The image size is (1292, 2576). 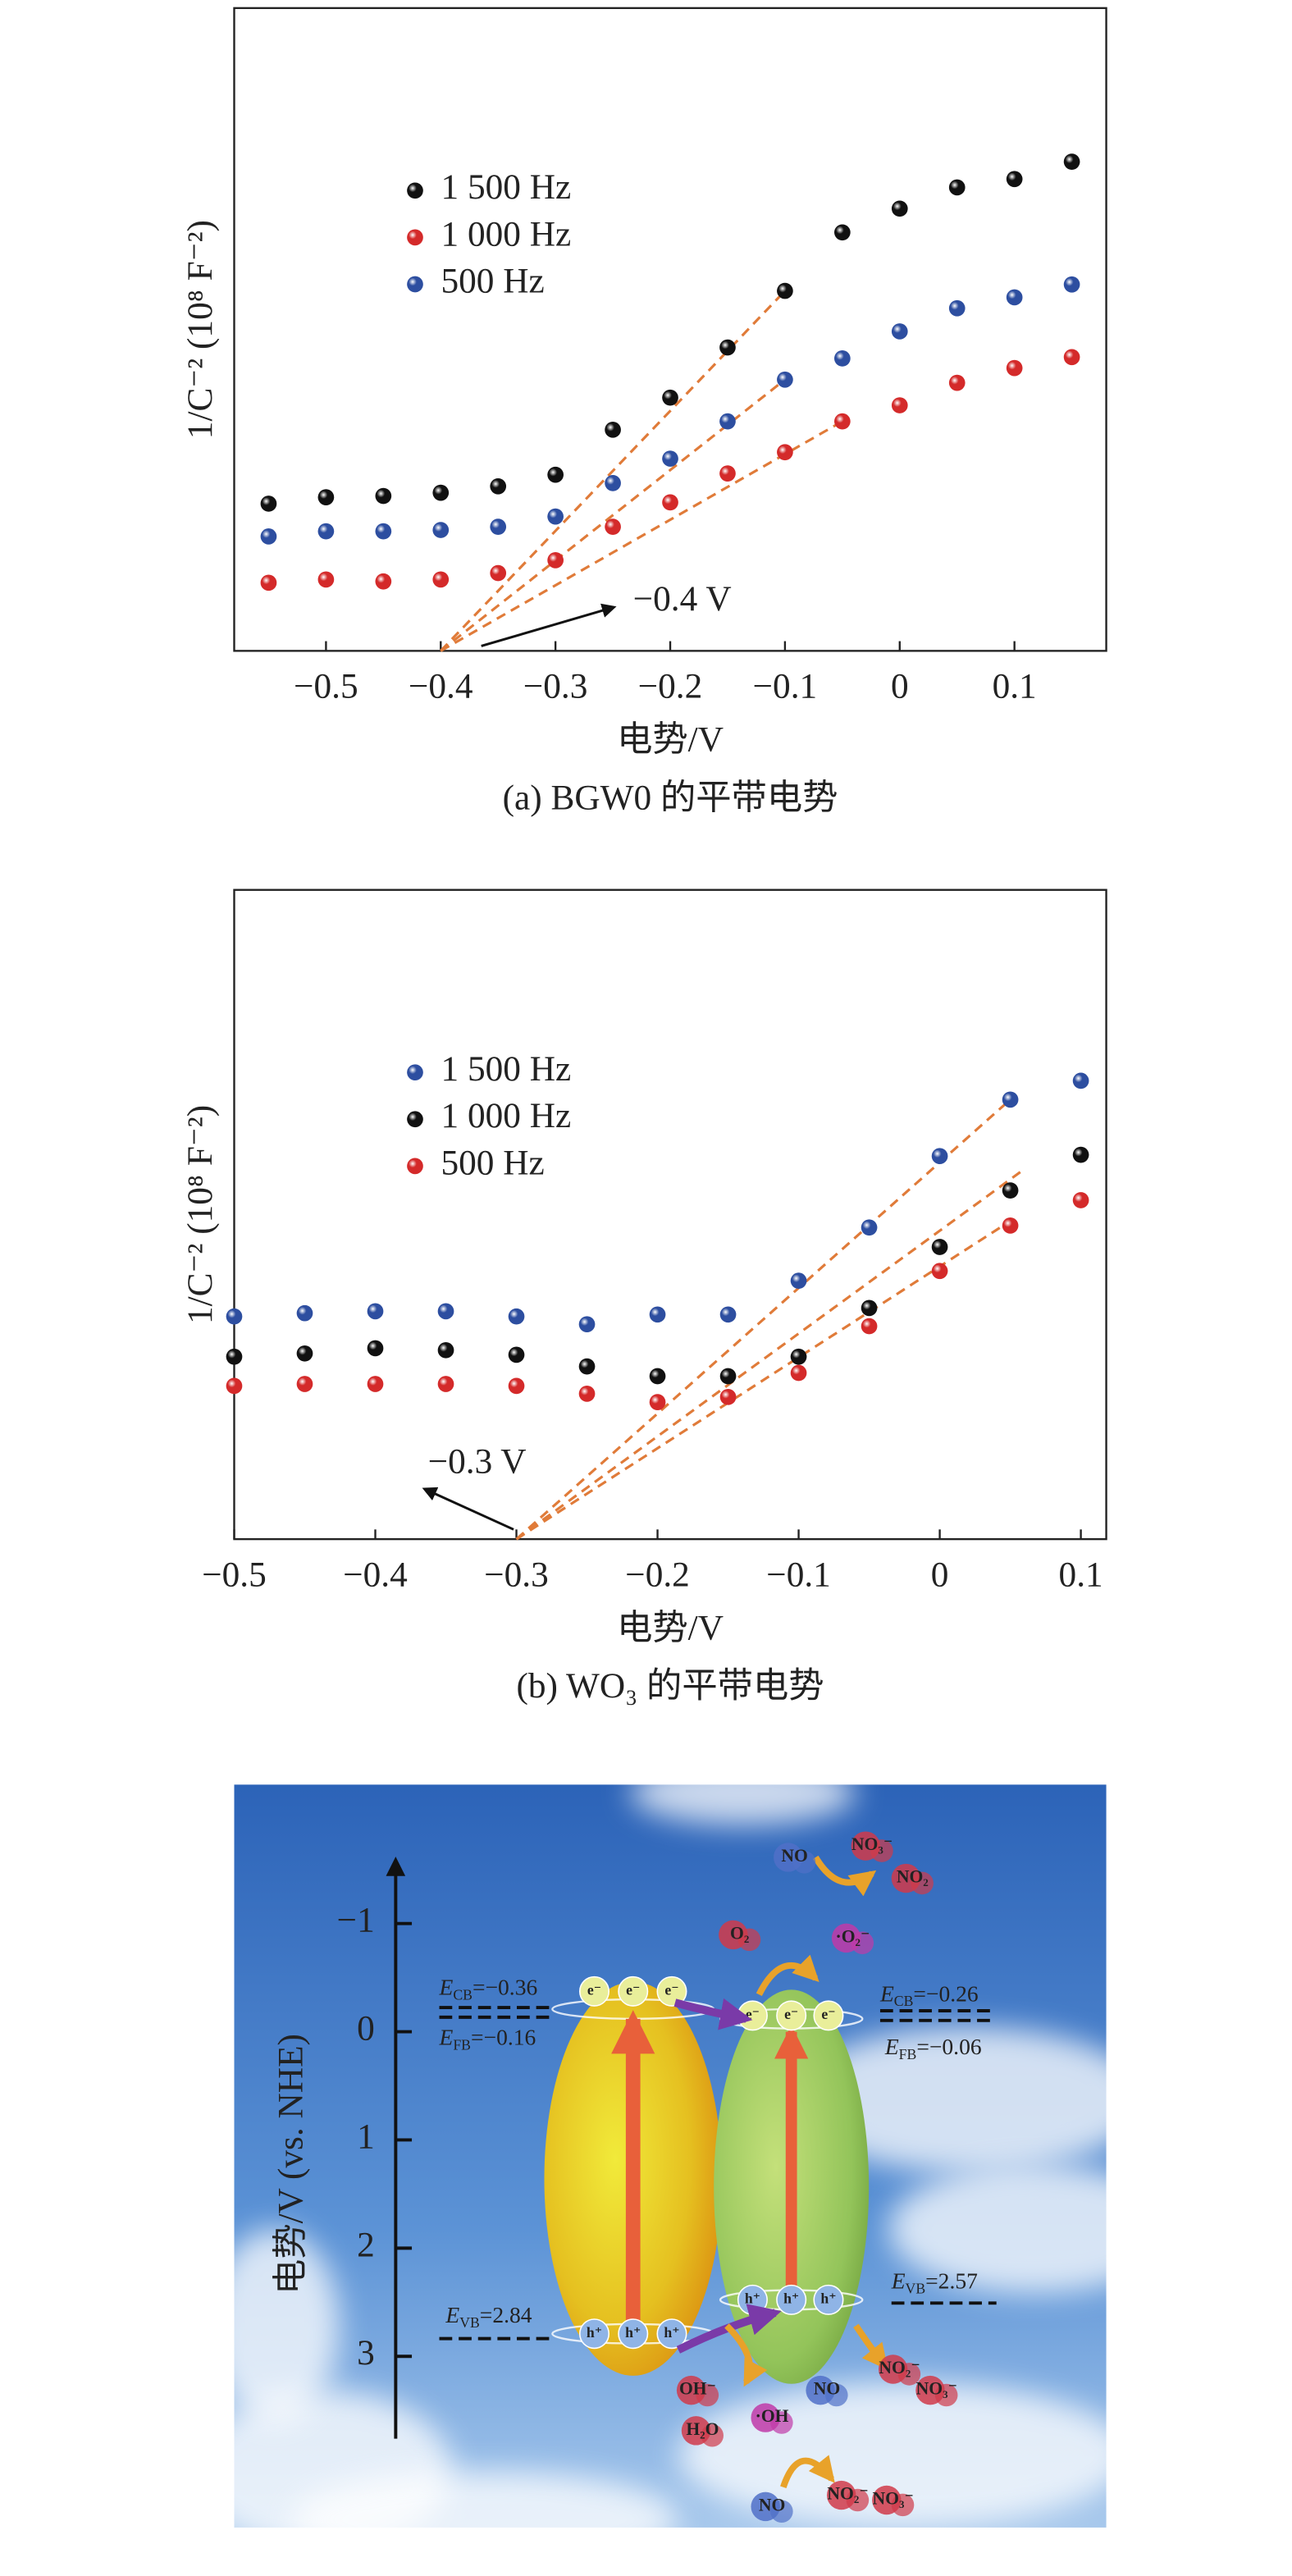 I want to click on energy-level-label: EVB=2.84, so click(x=489, y=2316).